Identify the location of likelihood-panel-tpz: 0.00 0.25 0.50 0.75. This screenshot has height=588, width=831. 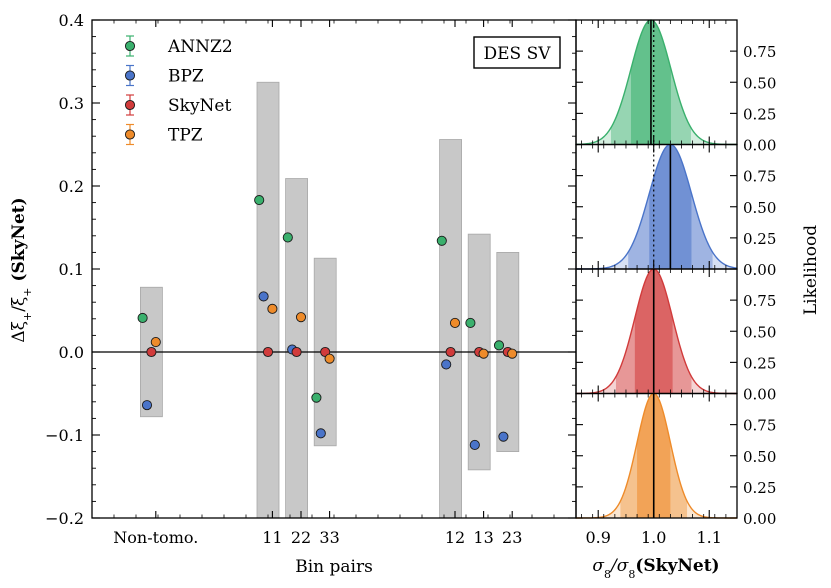
(675, 460).